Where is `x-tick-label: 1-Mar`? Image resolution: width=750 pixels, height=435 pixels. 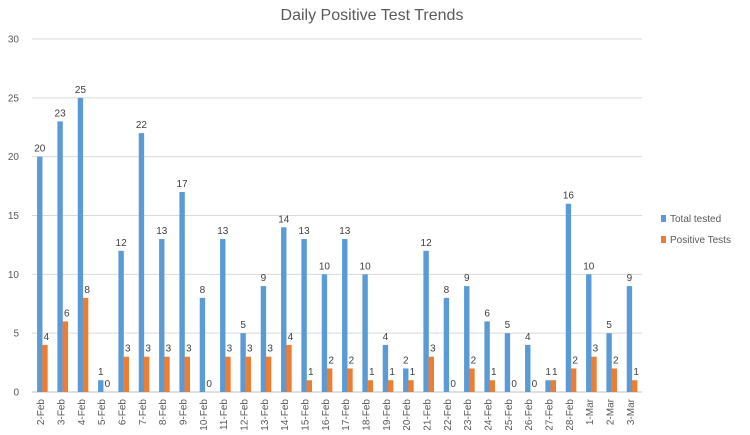
x-tick-label: 1-Mar is located at coordinates (590, 411).